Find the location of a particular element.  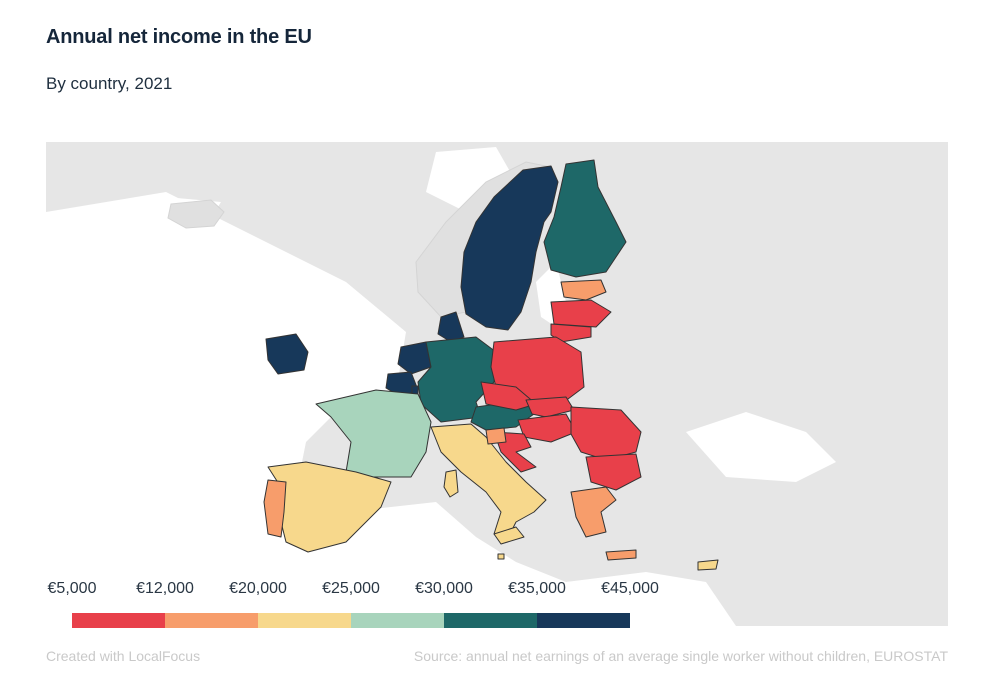

country-sardinia is located at coordinates (451, 483).